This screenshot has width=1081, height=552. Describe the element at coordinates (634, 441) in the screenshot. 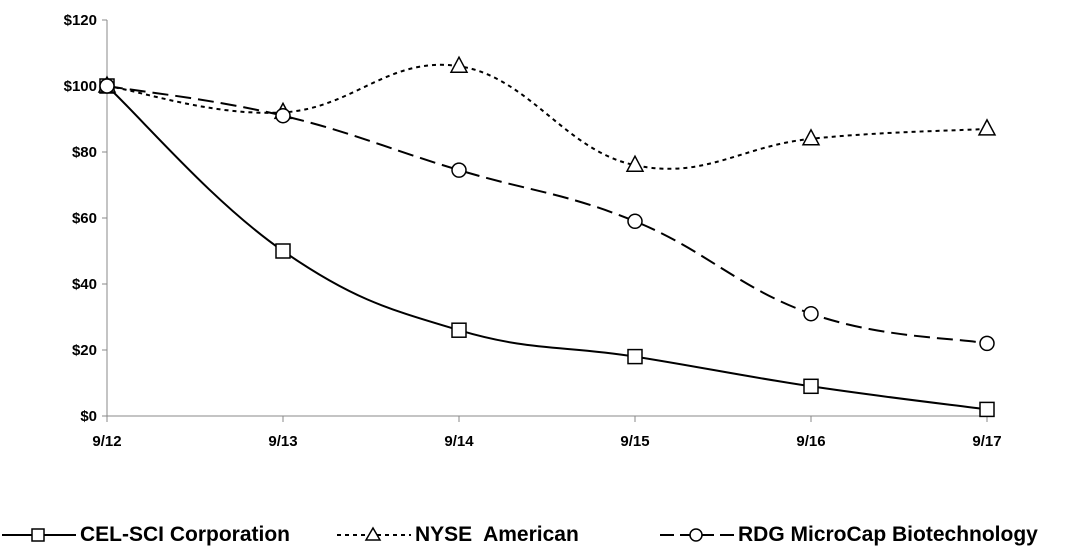

I see `x-tick-label: 9/15` at that location.